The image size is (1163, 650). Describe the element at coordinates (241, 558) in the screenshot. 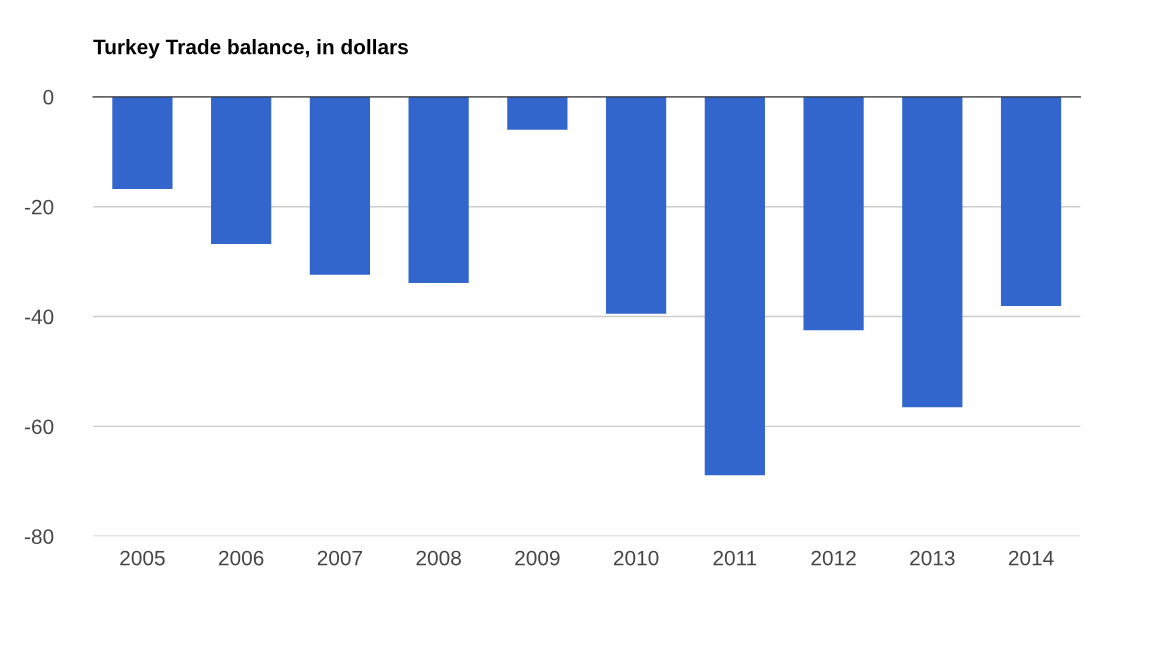

I see `x-tick-label: 2006` at that location.